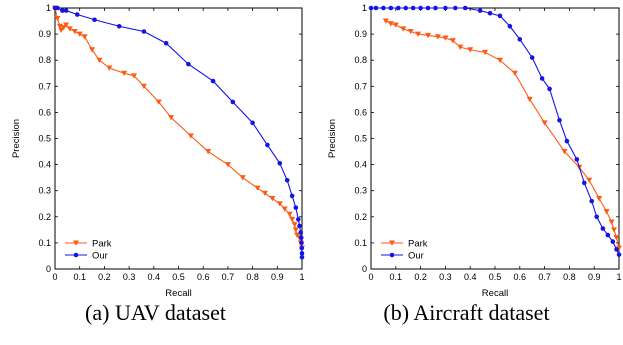 Image resolution: width=623 pixels, height=345 pixels. Describe the element at coordinates (44, 60) in the screenshot. I see `y-tick-label: 0.8` at that location.